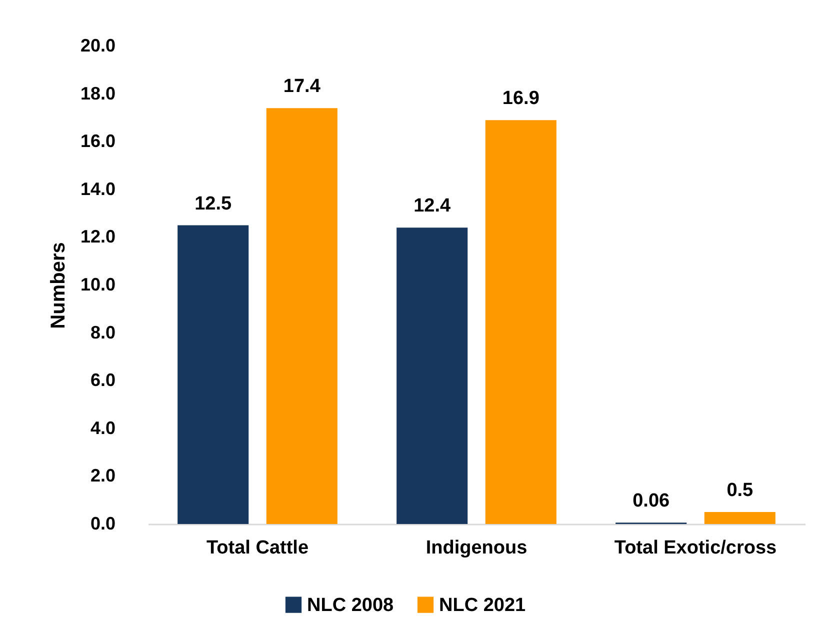 Image resolution: width=827 pixels, height=634 pixels. Describe the element at coordinates (477, 548) in the screenshot. I see `x-tick-label: Indigenous` at that location.